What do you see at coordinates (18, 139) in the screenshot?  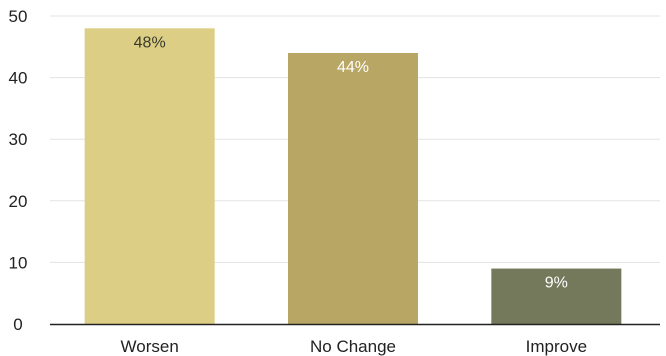 I see `y-tick-label-30: 30` at bounding box center [18, 139].